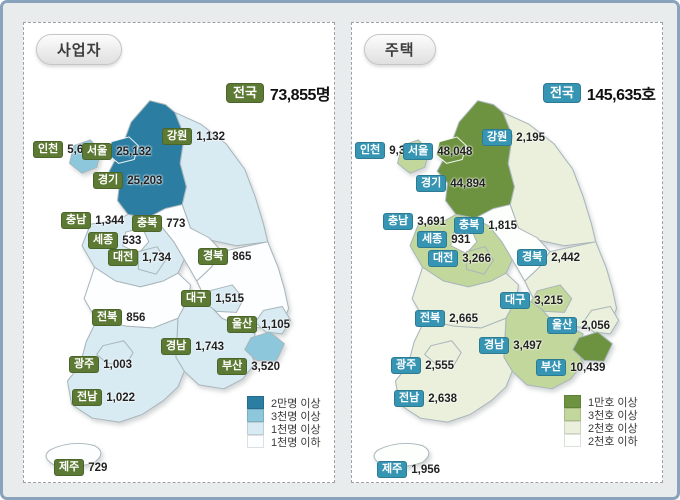 The image size is (680, 500). I want to click on region-value: 1,132, so click(211, 136).